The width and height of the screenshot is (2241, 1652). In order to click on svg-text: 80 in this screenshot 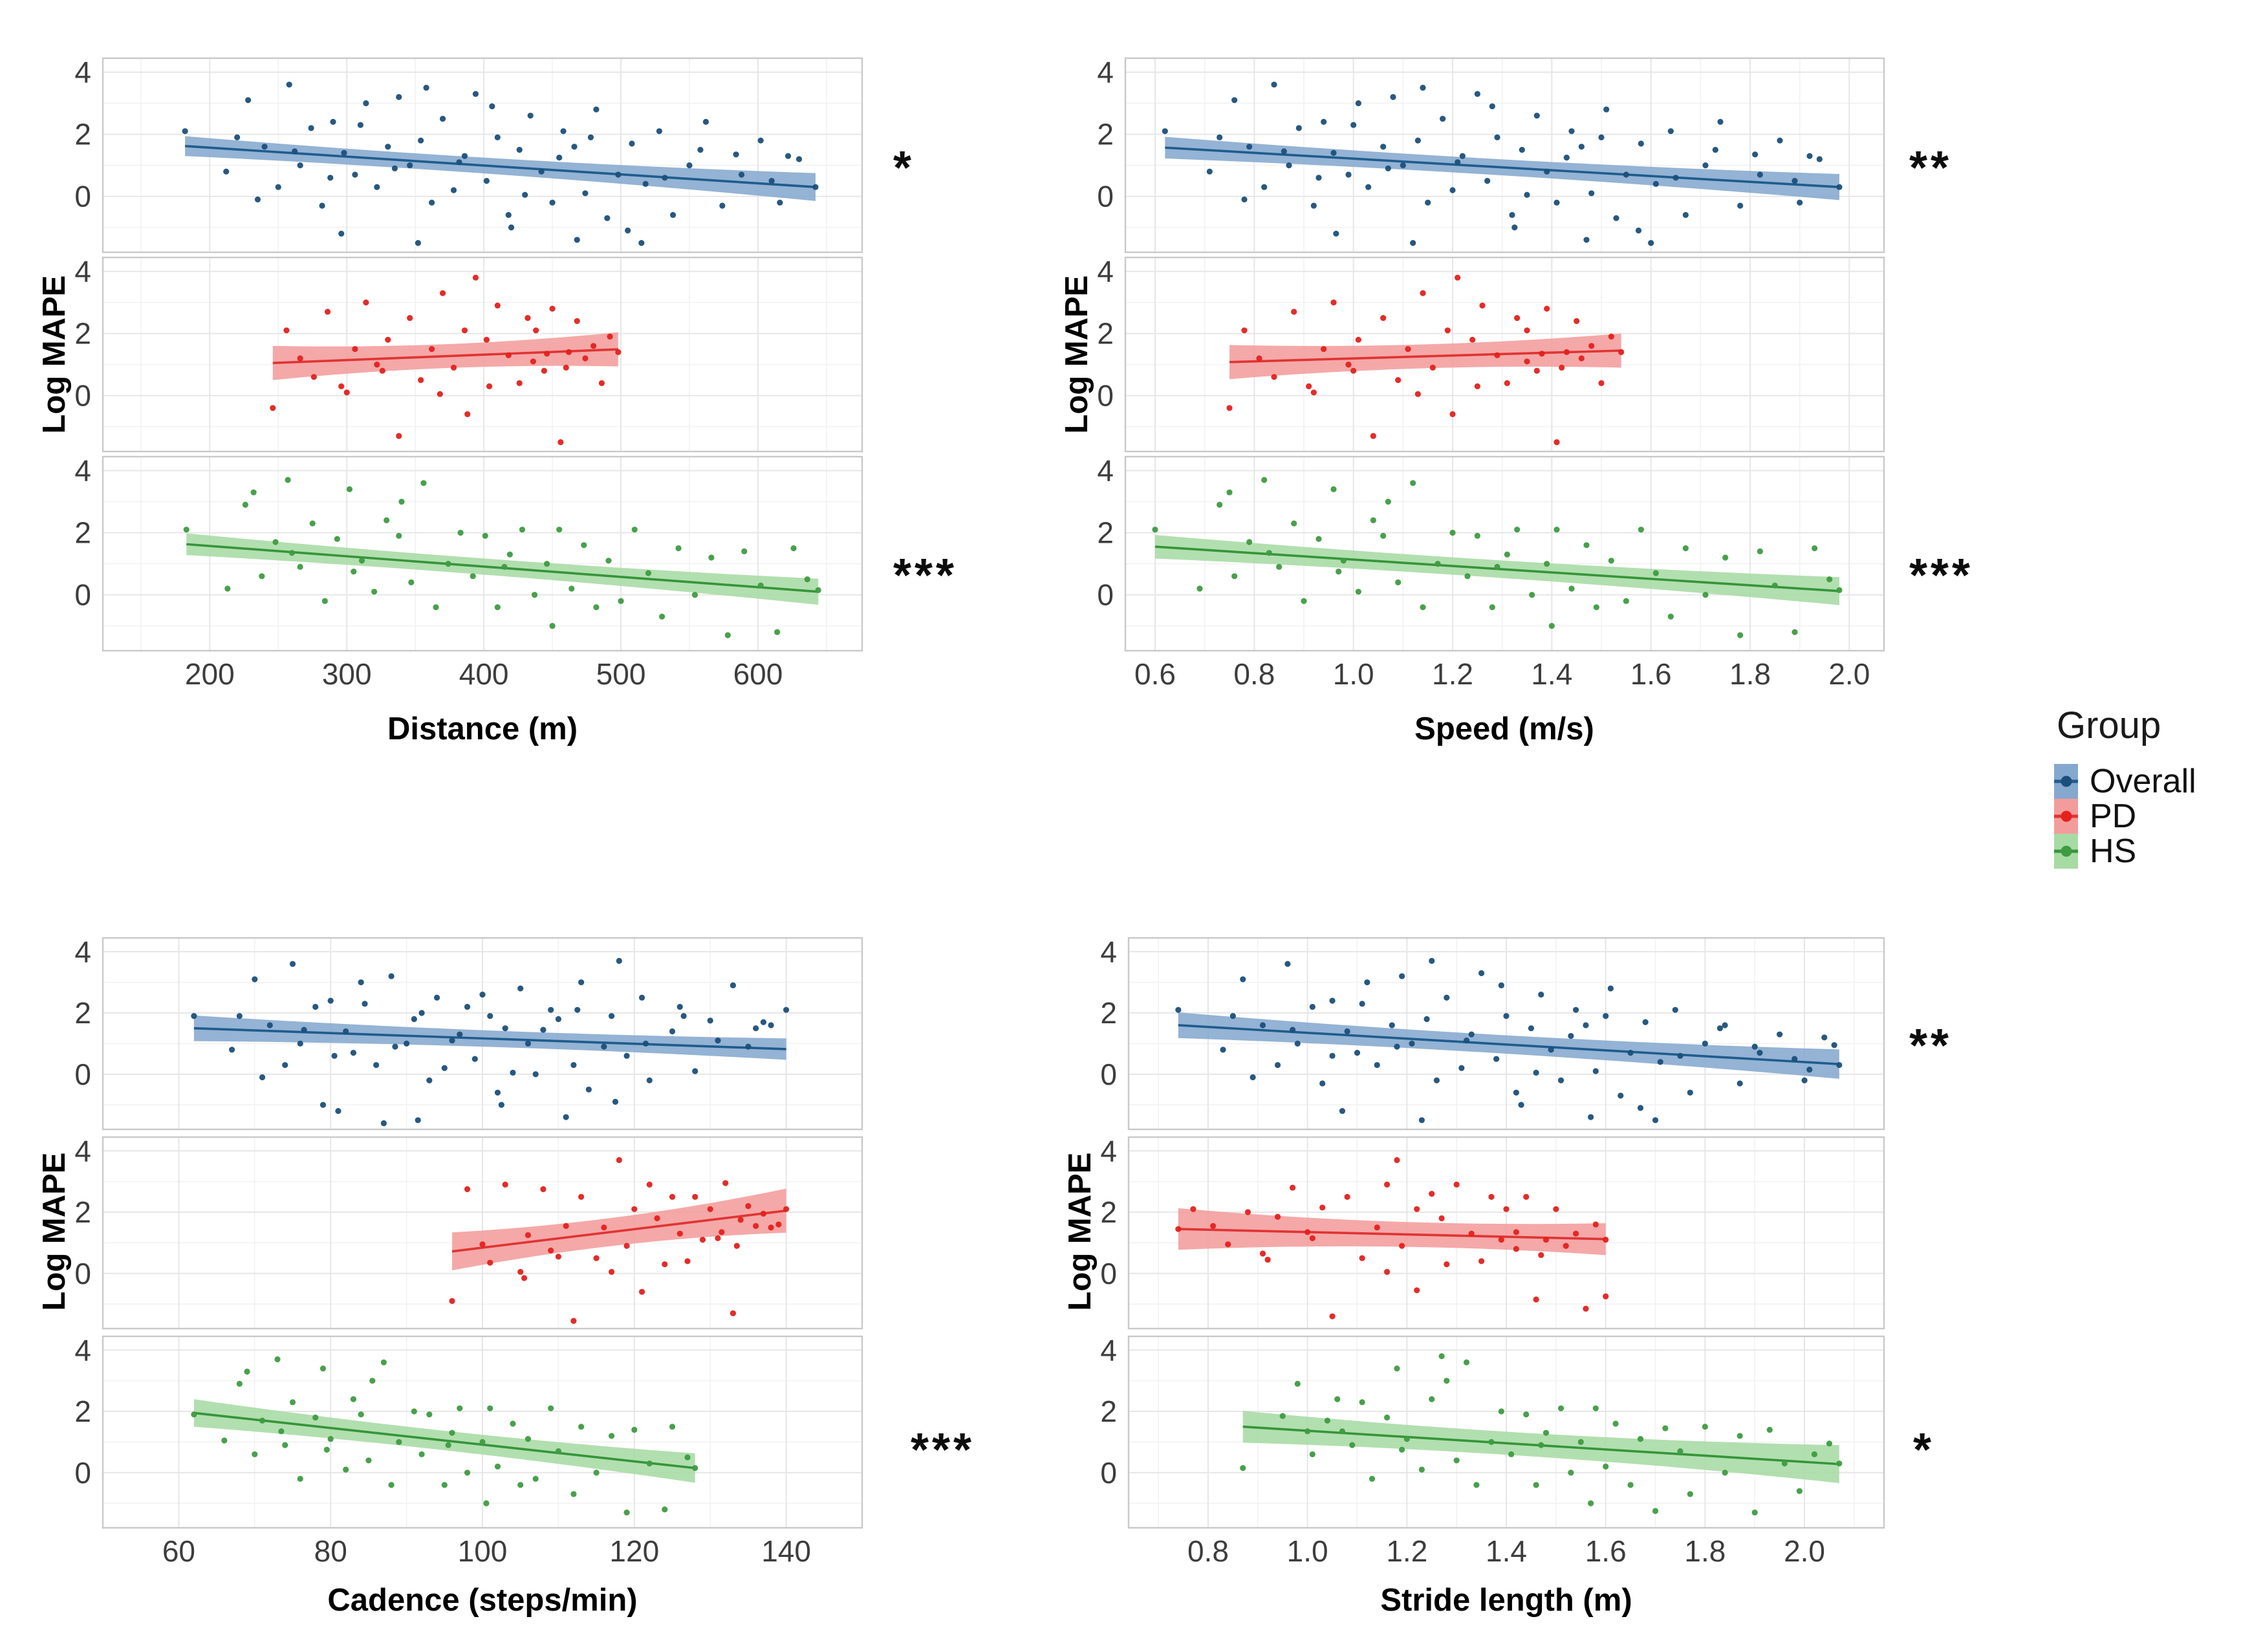, I will do `click(330, 1551)`.